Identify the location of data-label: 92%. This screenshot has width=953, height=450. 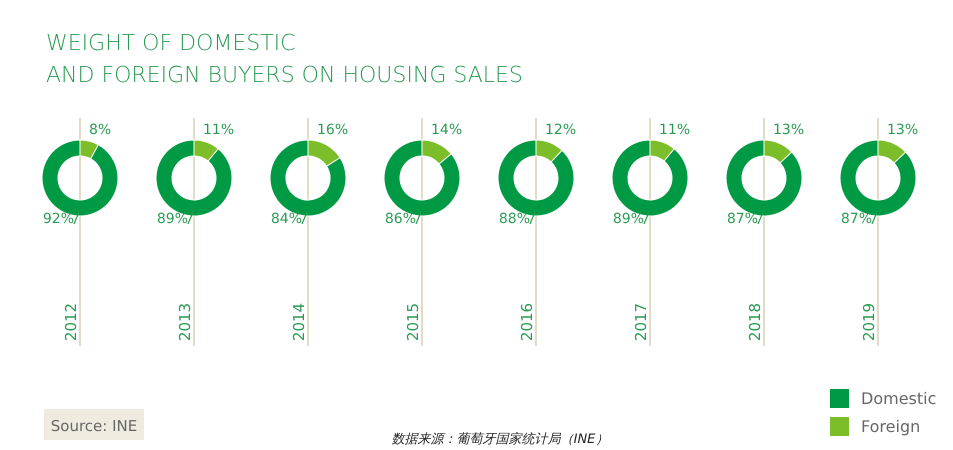
(58, 219).